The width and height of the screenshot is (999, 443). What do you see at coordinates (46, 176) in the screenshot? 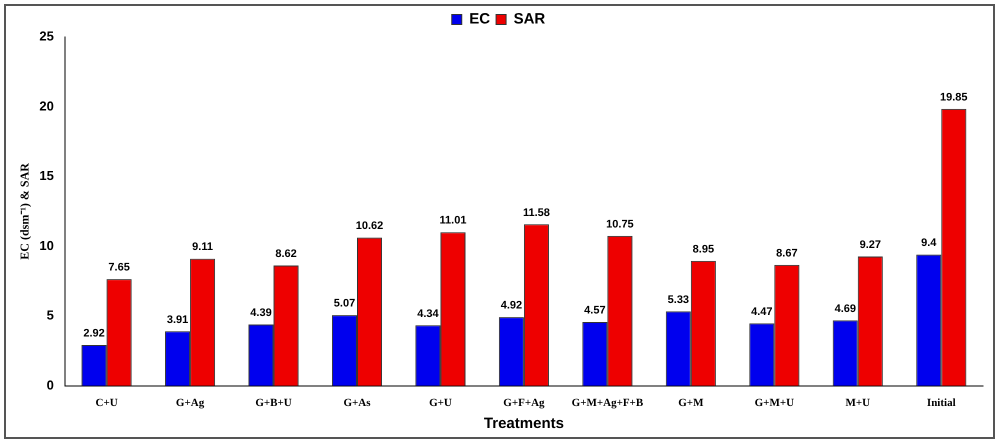
I see `y-tick-label: 15` at bounding box center [46, 176].